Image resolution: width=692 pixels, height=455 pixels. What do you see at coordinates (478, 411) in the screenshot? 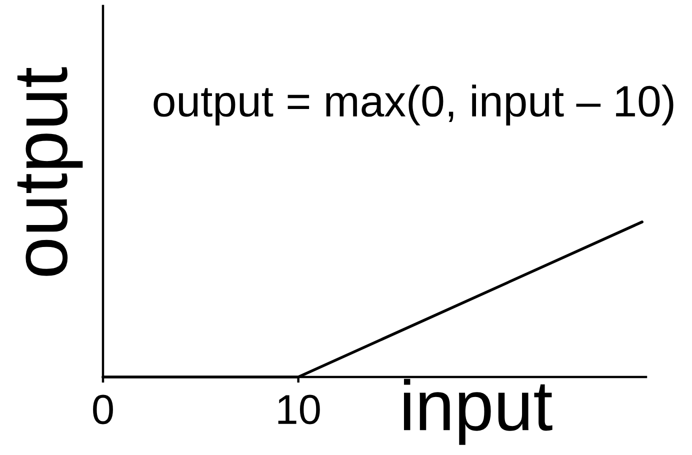
I see `x-axis-title: input` at bounding box center [478, 411].